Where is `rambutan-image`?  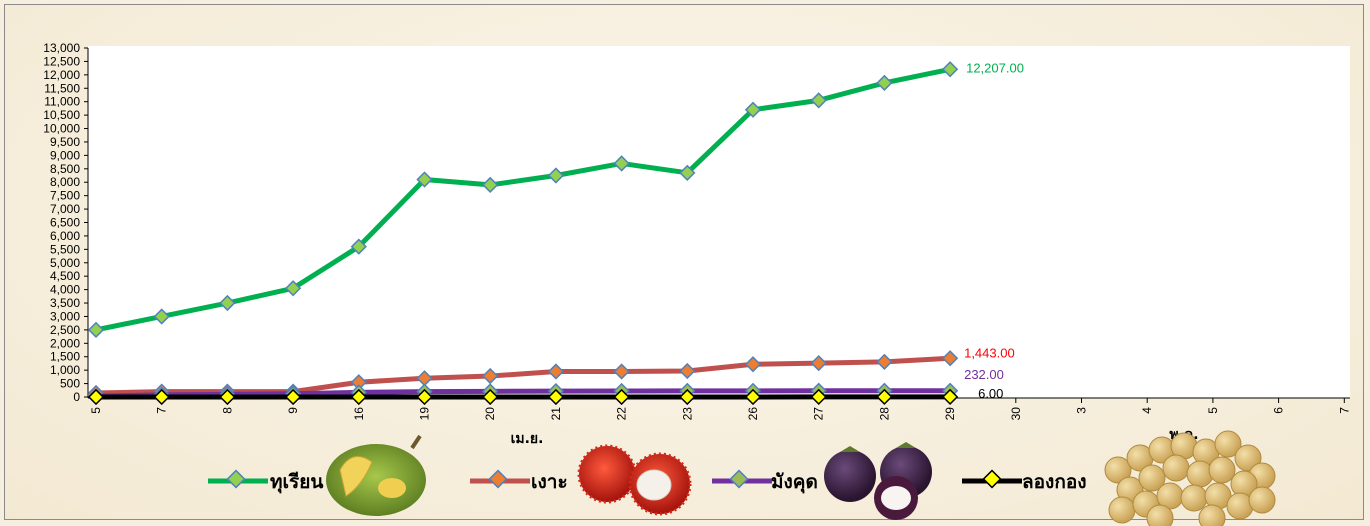
rambutan-image is located at coordinates (634, 480).